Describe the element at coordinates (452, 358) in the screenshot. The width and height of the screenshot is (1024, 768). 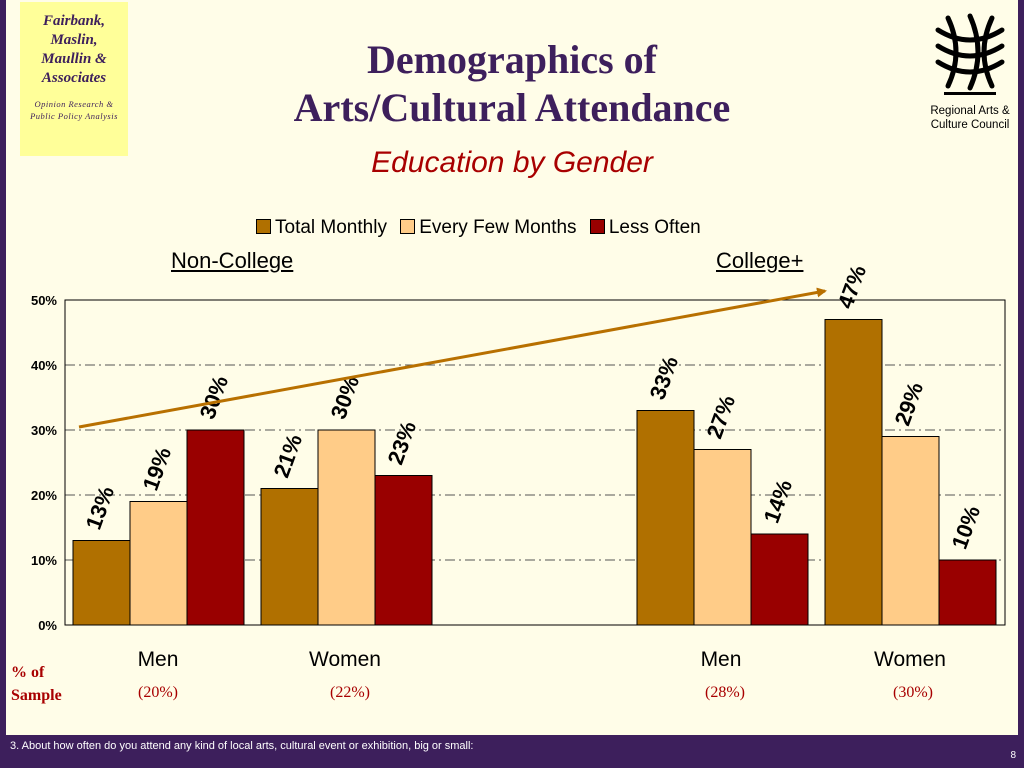
I see `trend-arrow` at that location.